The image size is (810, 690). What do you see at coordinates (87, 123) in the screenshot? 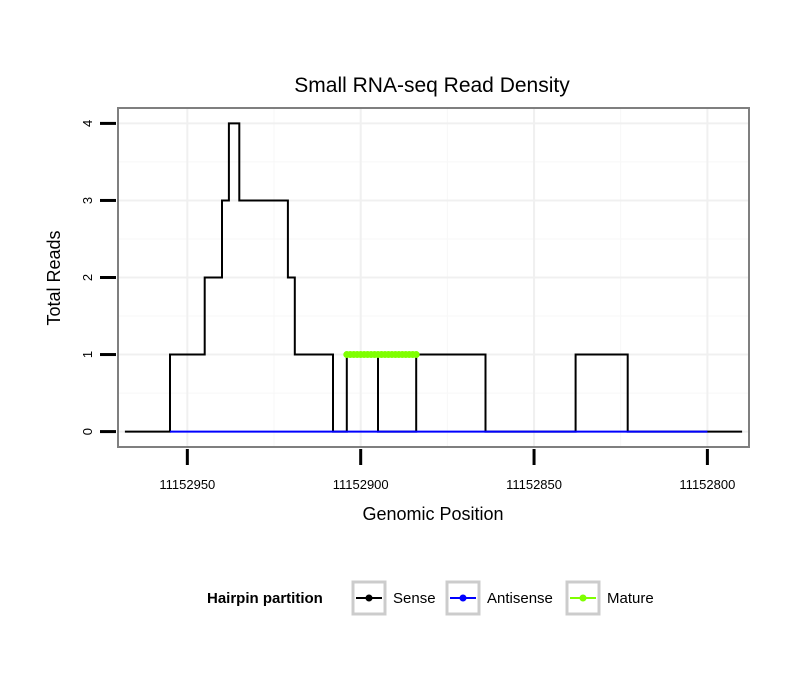
I see `y-tick-label: 4` at bounding box center [87, 123].